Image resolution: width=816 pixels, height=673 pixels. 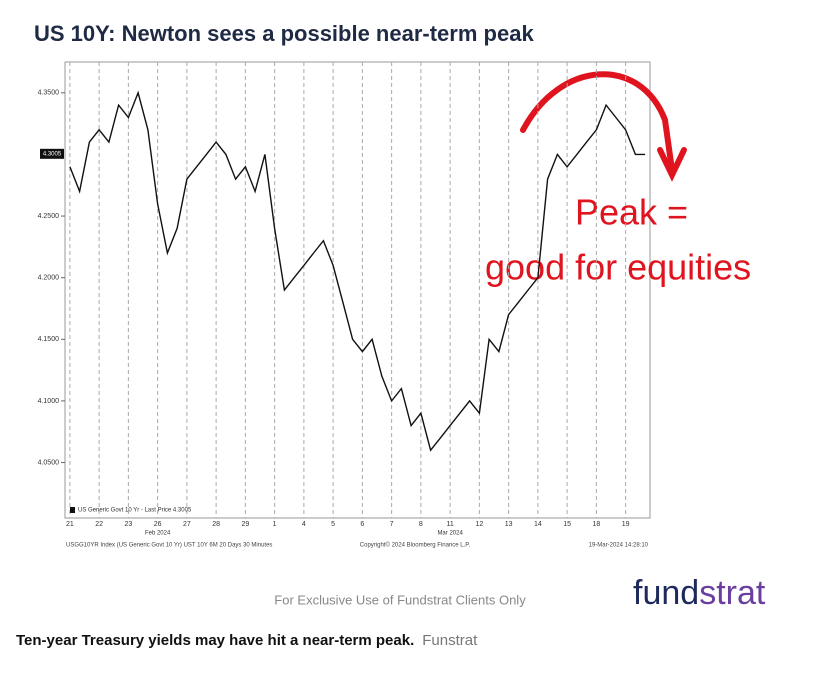 What do you see at coordinates (128, 524) in the screenshot?
I see `x-tick-label: 23` at bounding box center [128, 524].